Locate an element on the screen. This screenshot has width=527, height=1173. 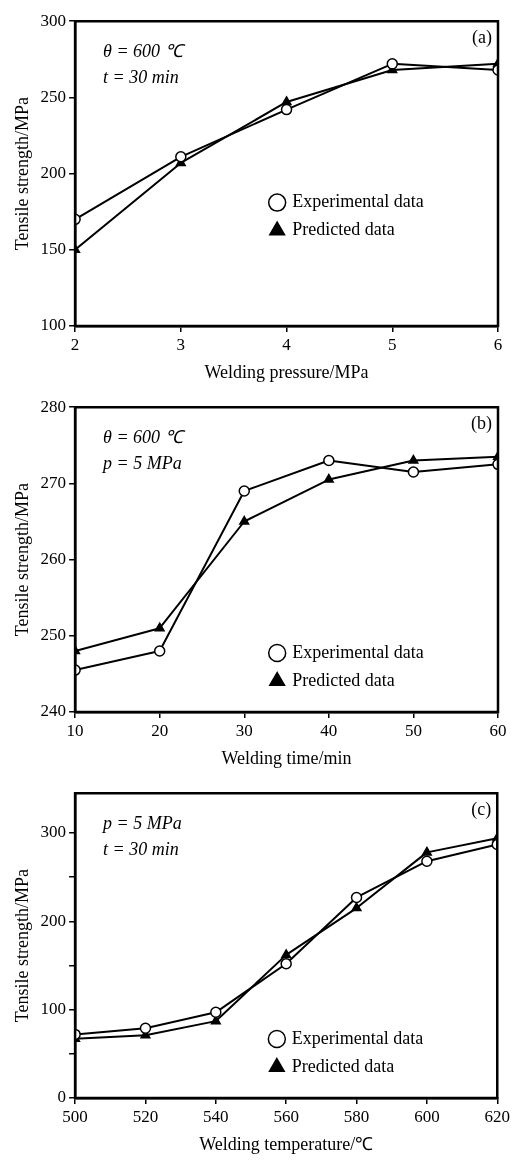
x-tick-label: 520 is located at coordinates (145, 1116).